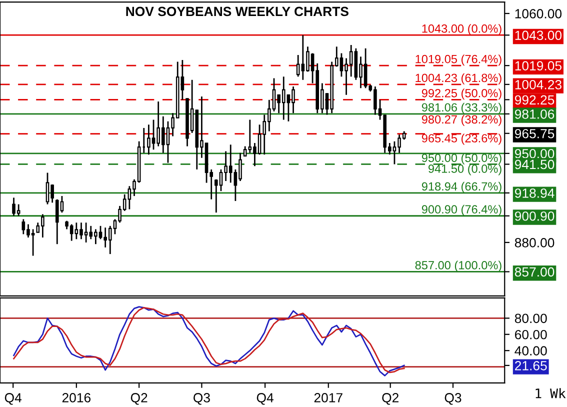 Image resolution: width=567 pixels, height=407 pixels. What do you see at coordinates (534, 165) in the screenshot?
I see `y-tick-label: 941.50` at bounding box center [534, 165].